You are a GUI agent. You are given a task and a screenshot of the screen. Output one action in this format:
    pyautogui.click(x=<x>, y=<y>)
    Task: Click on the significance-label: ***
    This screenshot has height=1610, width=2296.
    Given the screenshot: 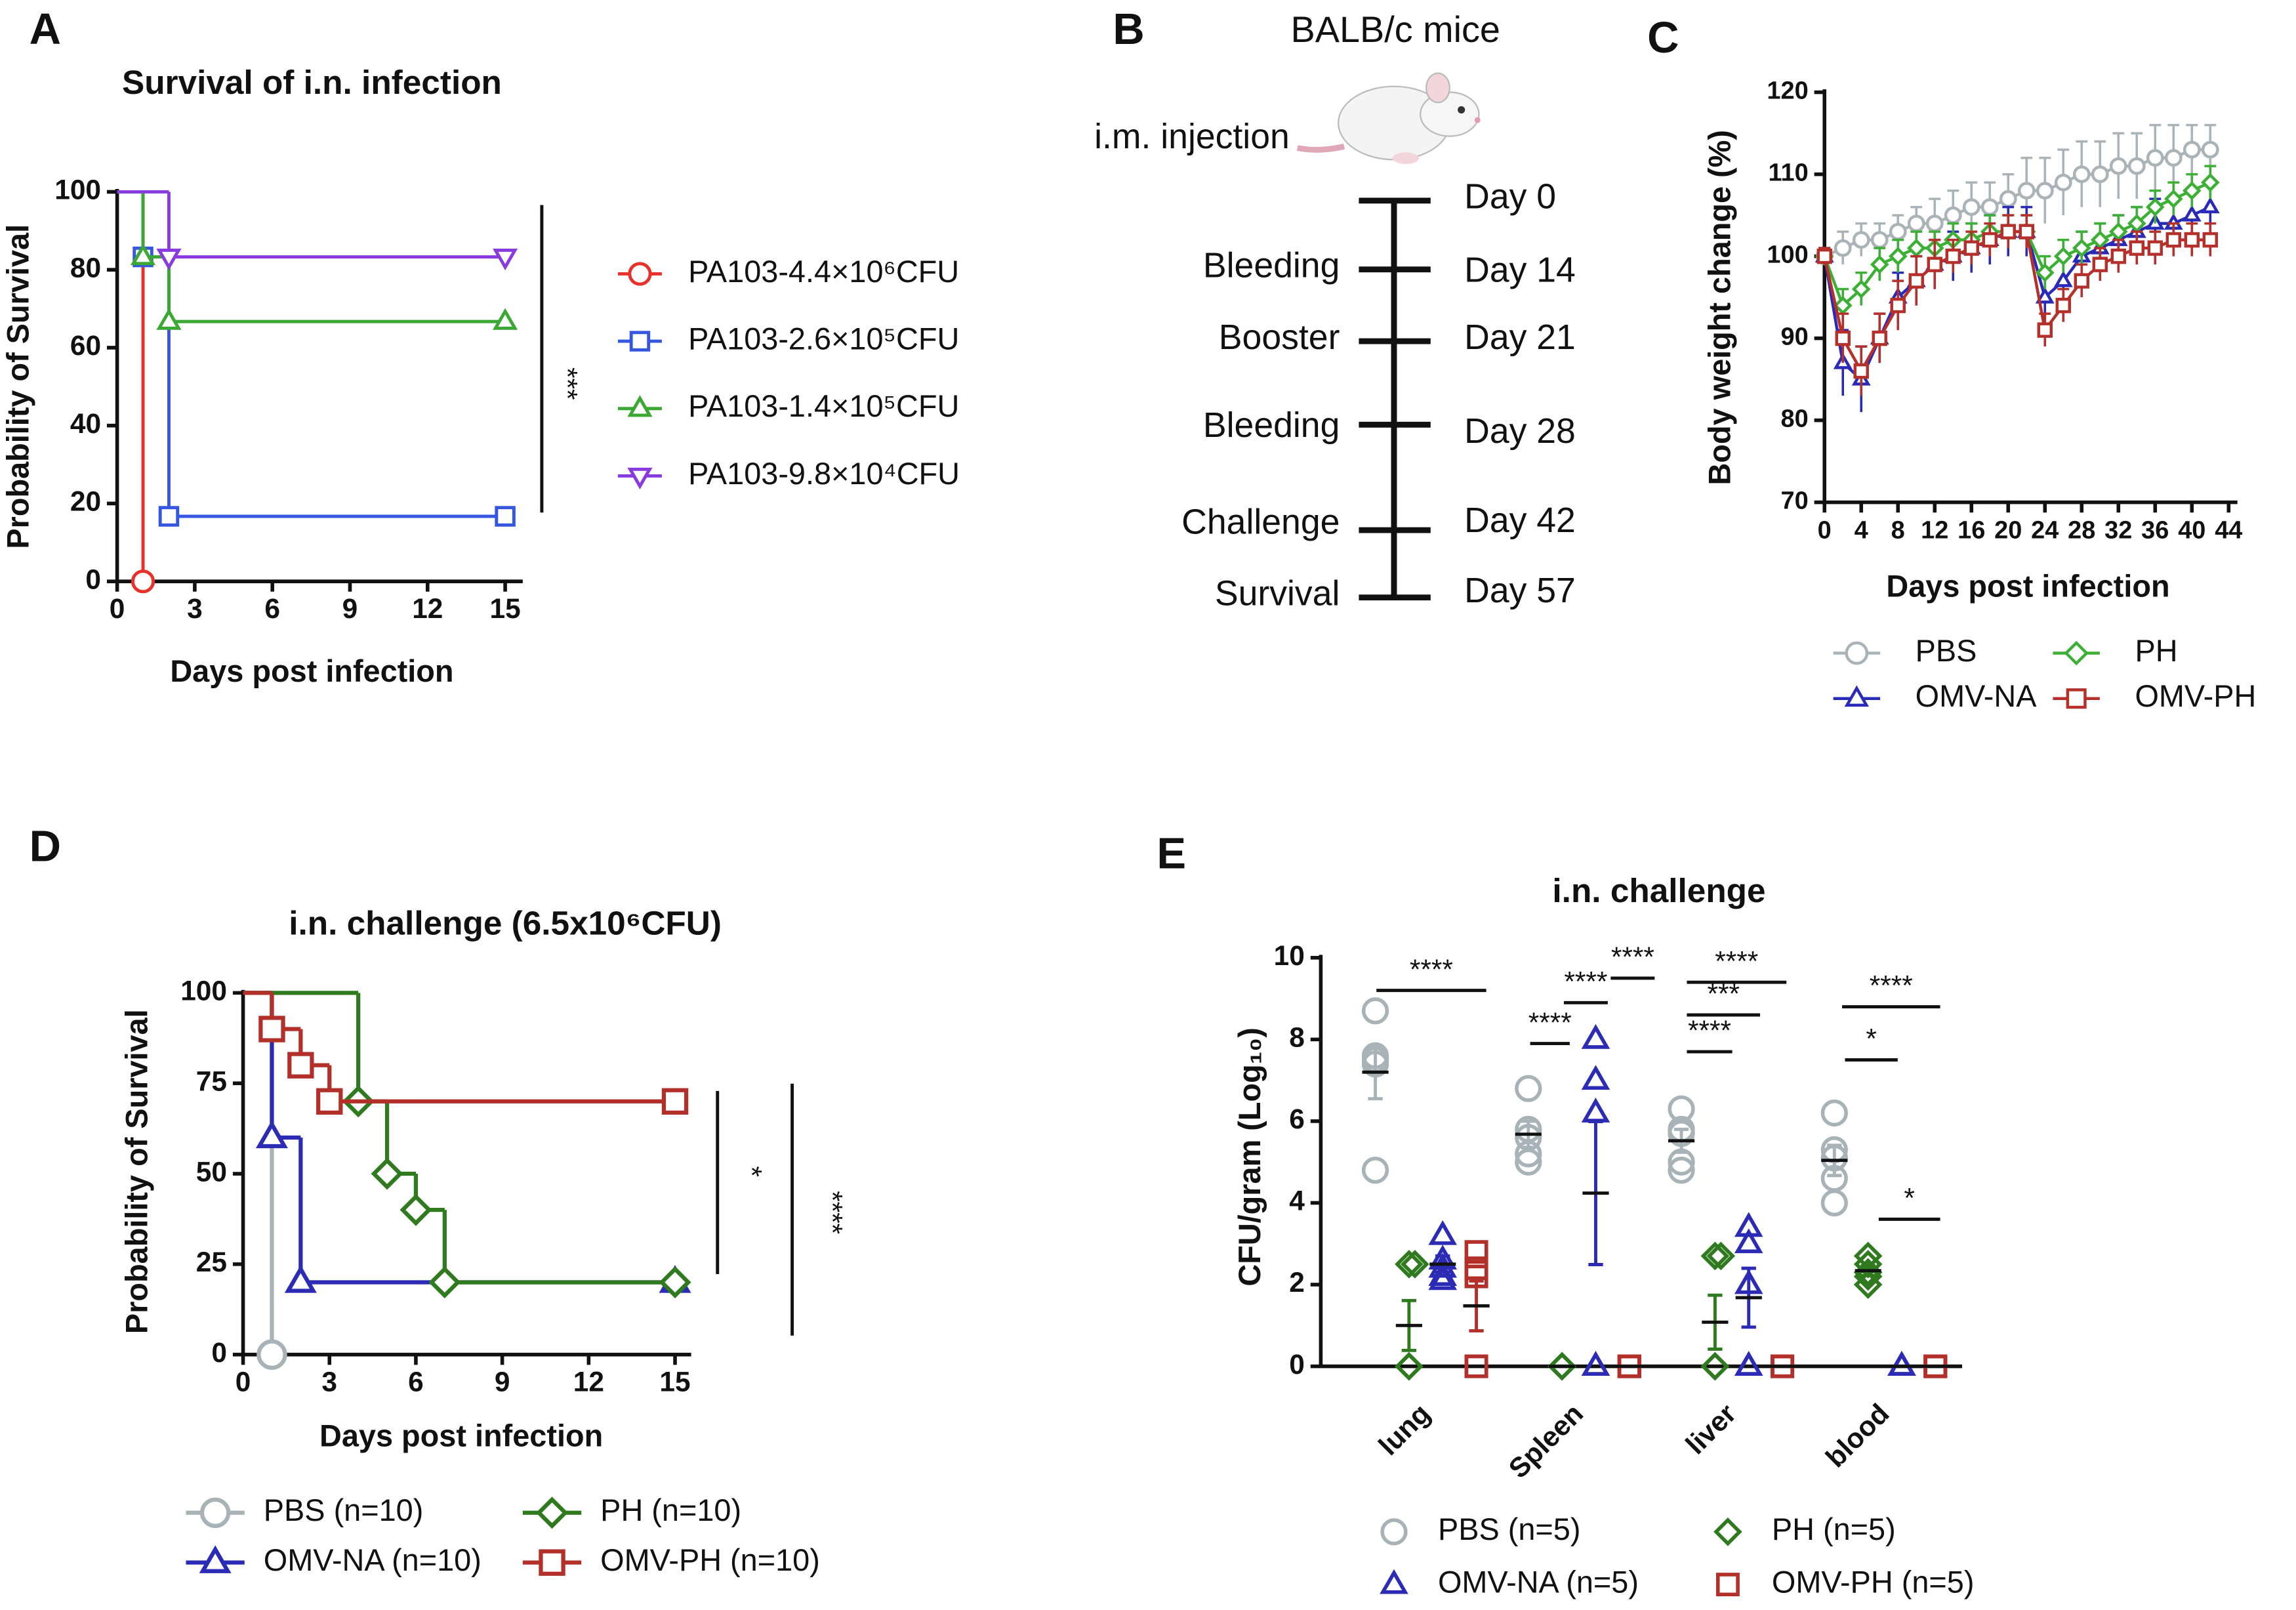 What is the action you would take?
    pyautogui.click(x=1723, y=993)
    